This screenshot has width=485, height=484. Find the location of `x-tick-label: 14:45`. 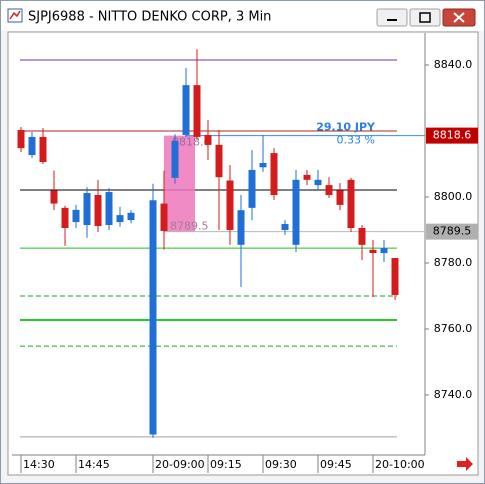

x-tick-label: 14:45 is located at coordinates (94, 464).